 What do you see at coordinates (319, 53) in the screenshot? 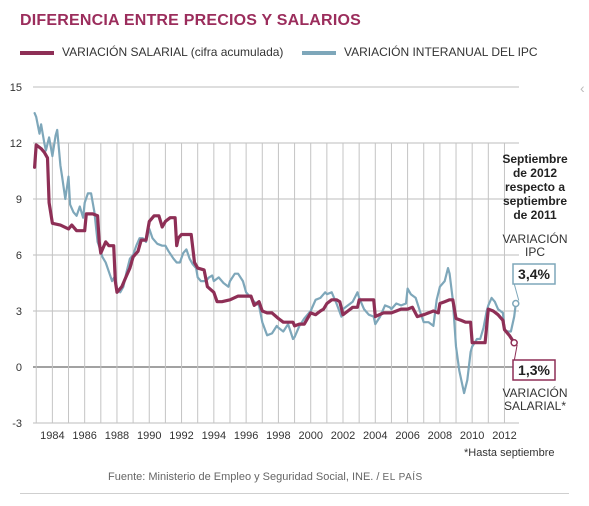
I see `legend-swatch-ipc` at bounding box center [319, 53].